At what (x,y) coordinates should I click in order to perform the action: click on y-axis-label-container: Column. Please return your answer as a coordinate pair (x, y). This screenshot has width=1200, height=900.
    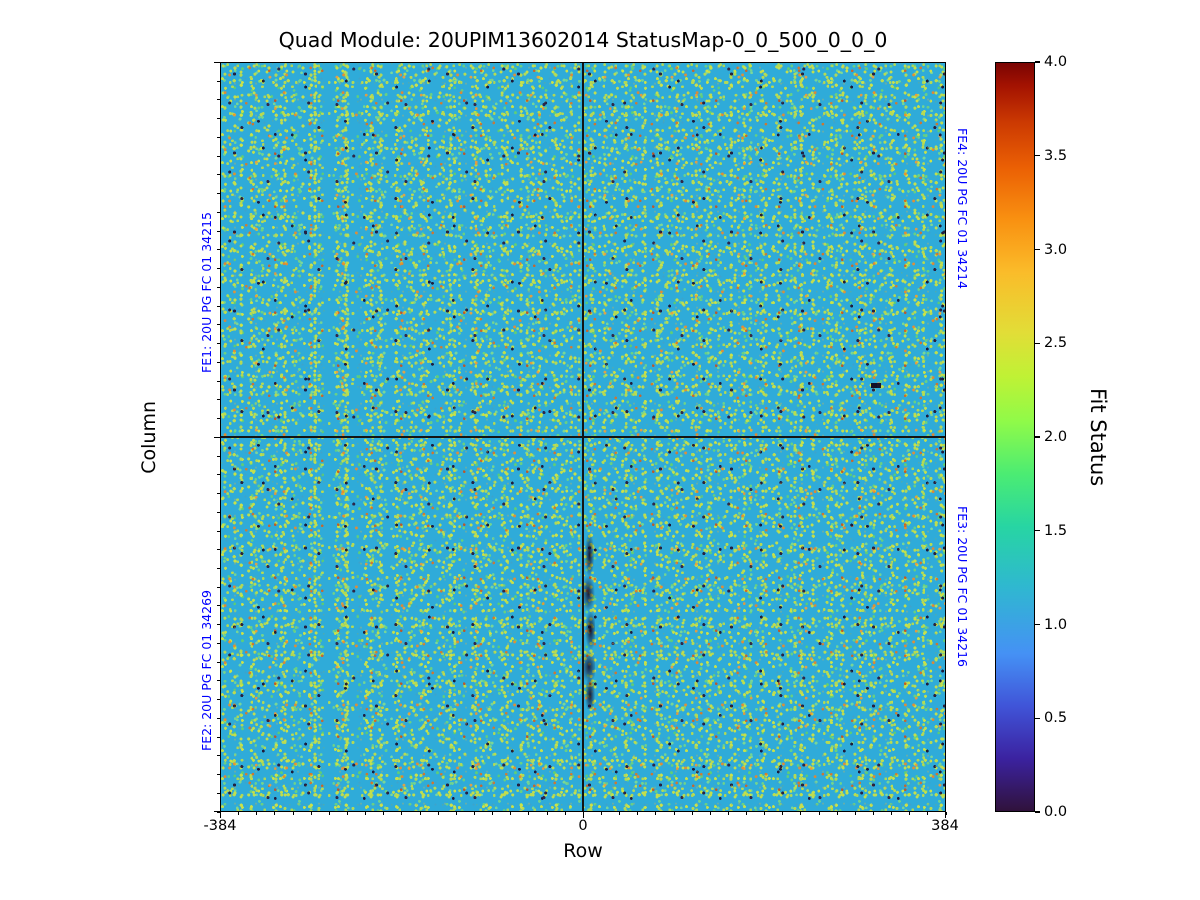
    Looking at the image, I should click on (80, 437).